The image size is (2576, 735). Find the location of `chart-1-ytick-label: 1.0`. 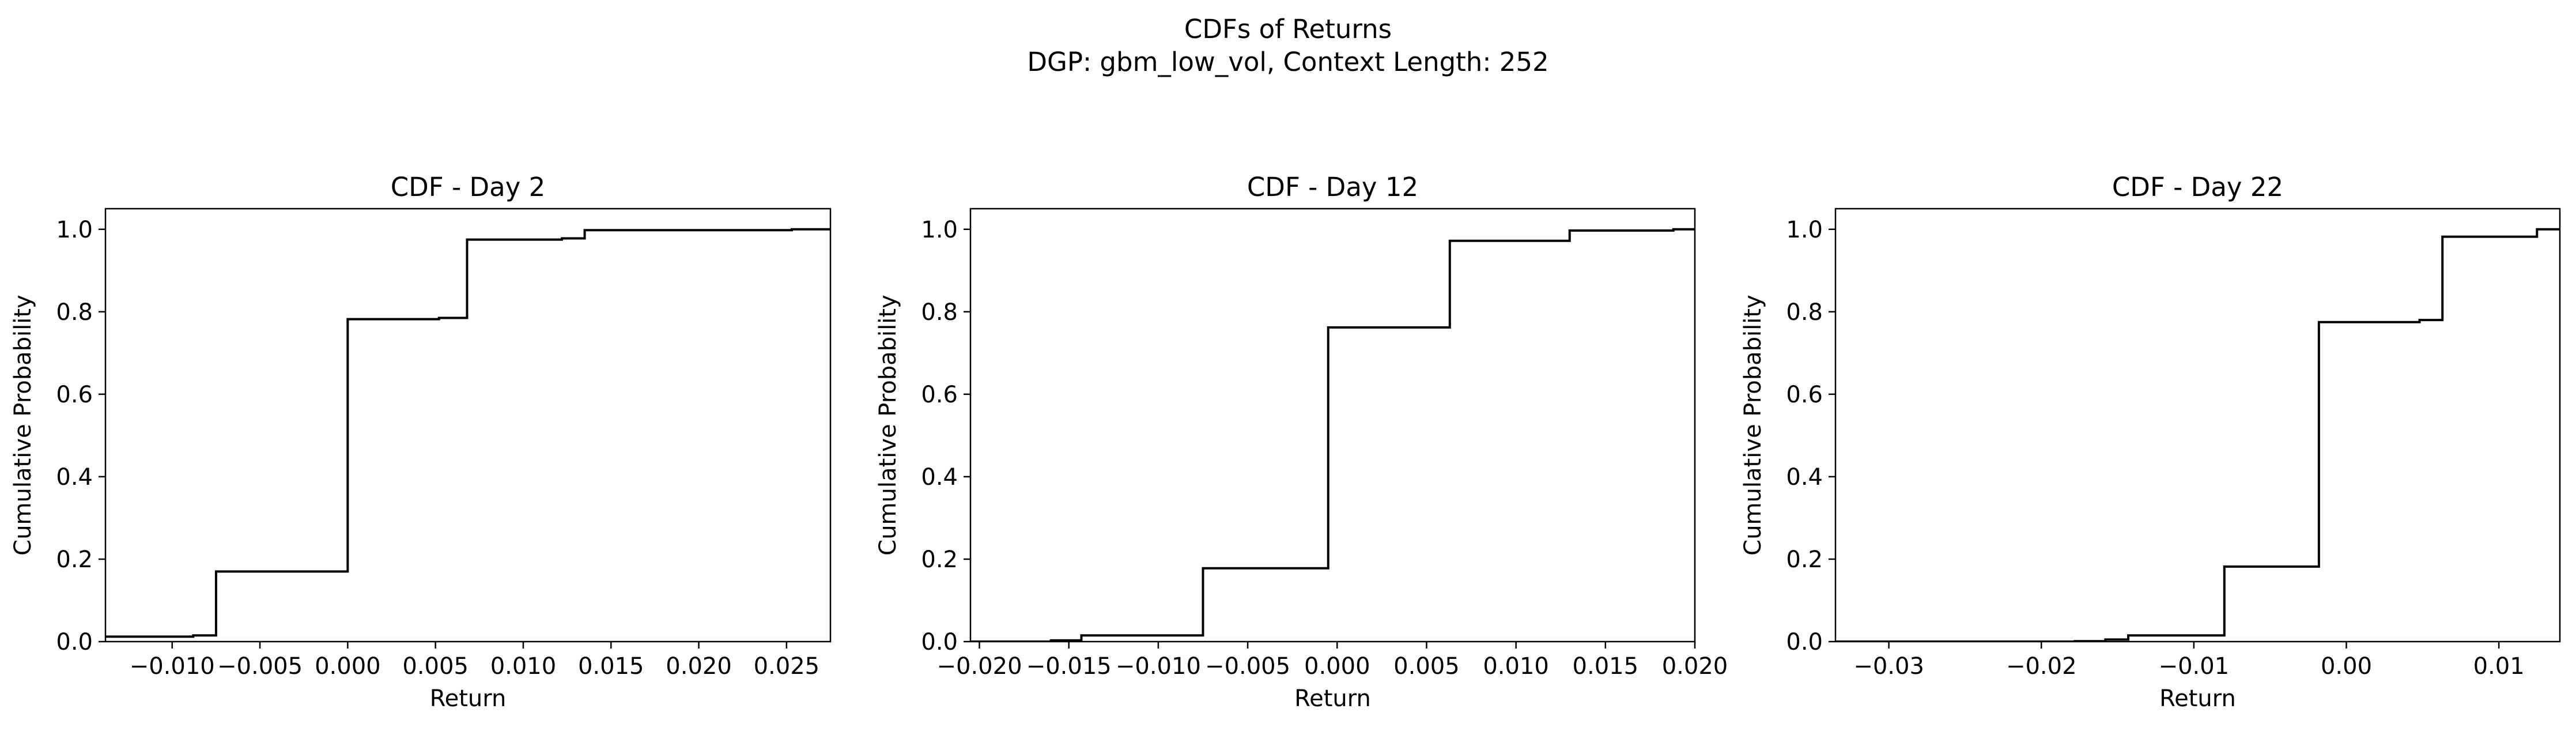

chart-1-ytick-label: 1.0 is located at coordinates (939, 230).